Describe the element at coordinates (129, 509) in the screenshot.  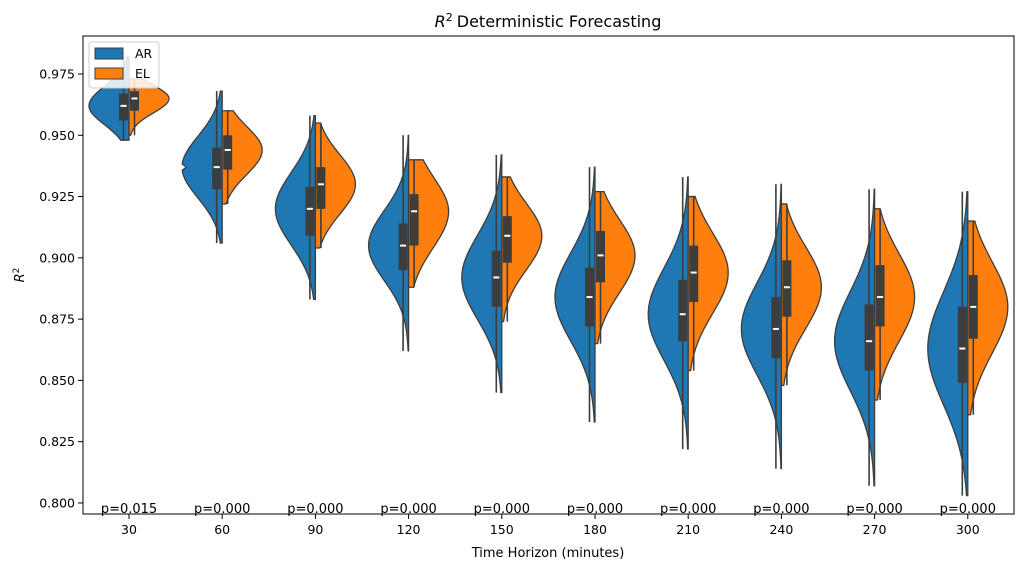
I see `p-value-label: p=0.015` at that location.